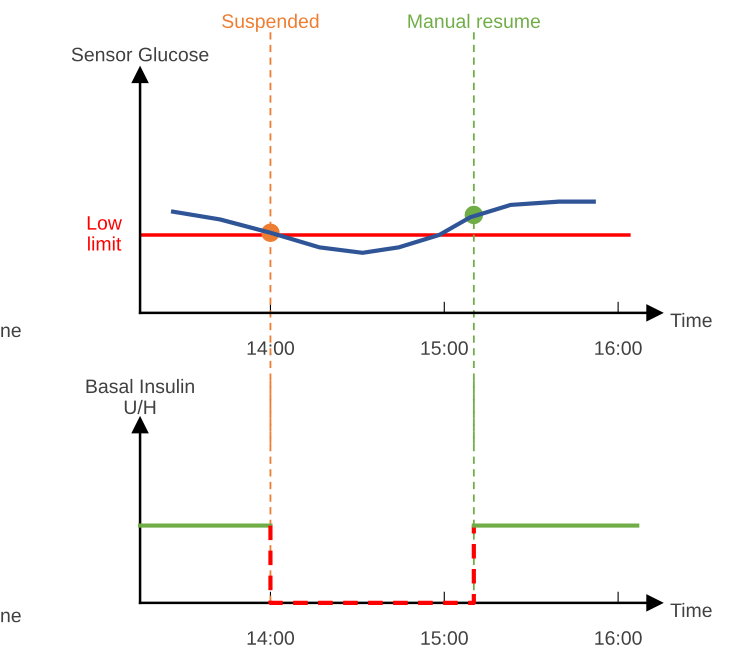 The image size is (749, 656). I want to click on y-axis-title: Basal Insulin U/H, so click(140, 396).